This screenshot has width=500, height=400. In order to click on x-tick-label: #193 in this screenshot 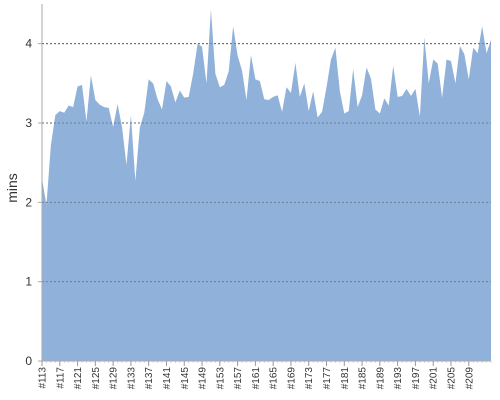, I will do `click(398, 378)`.